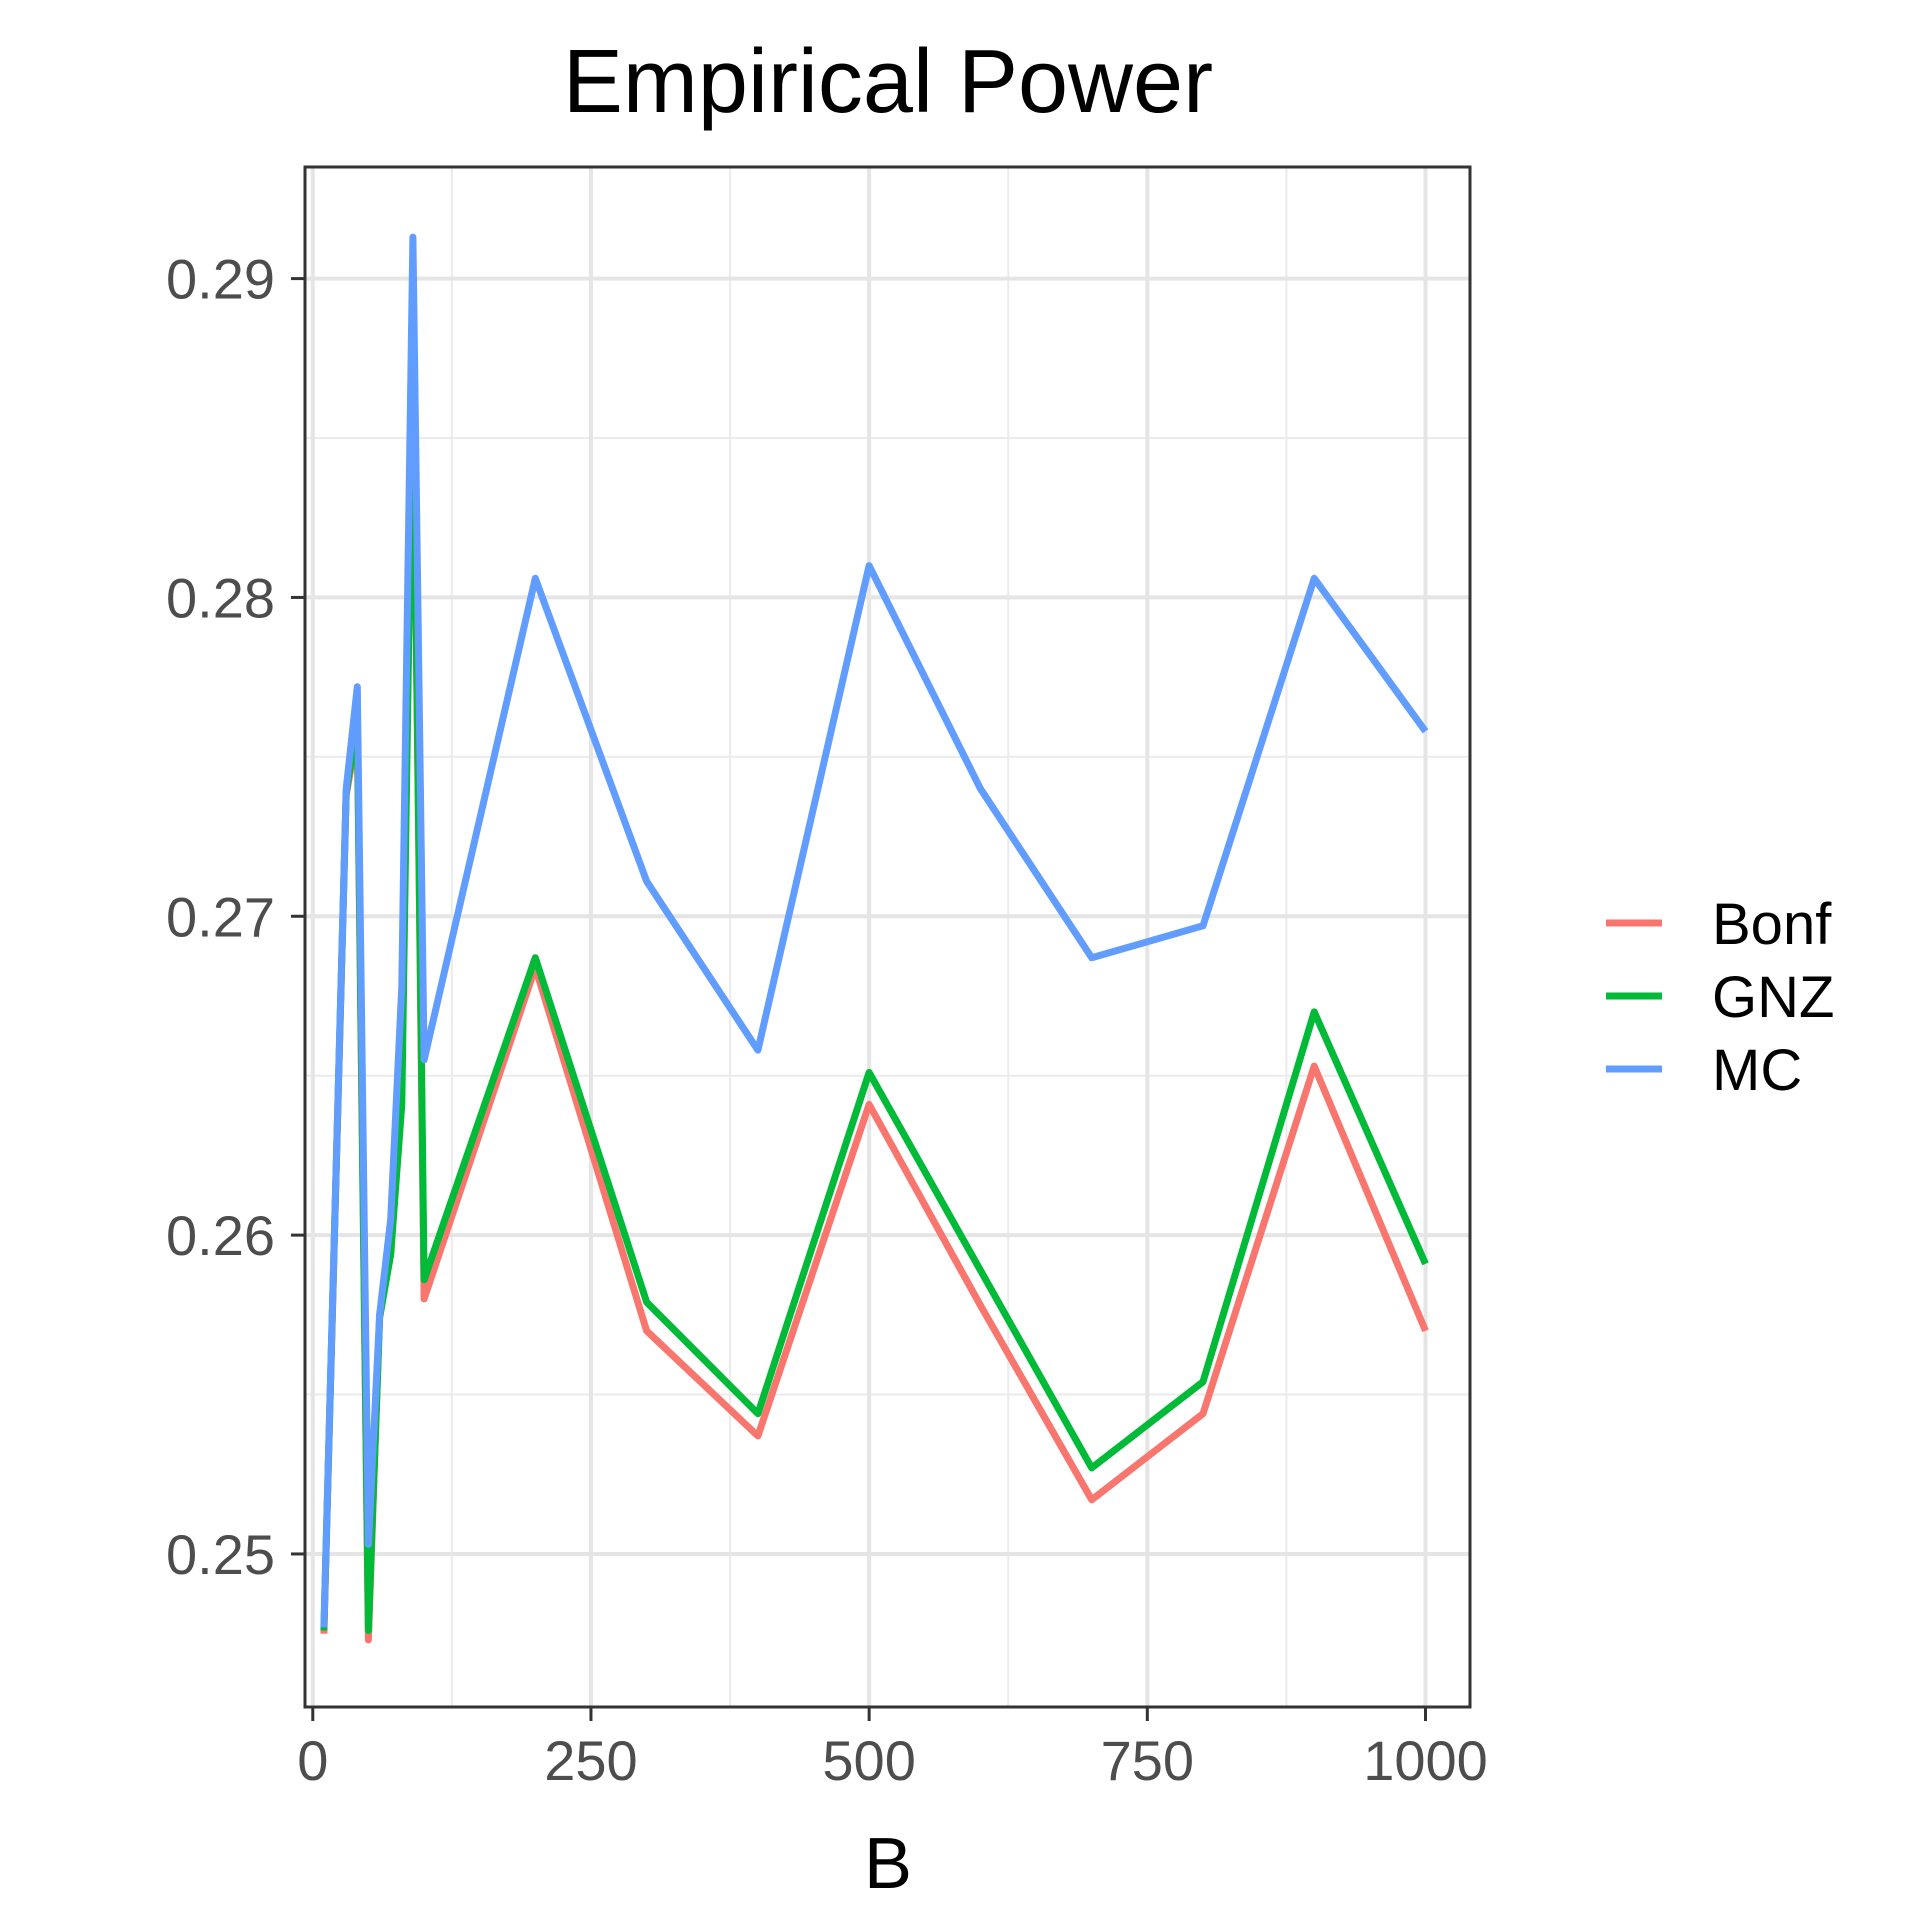  I want to click on y-tick-label: 0.26, so click(220, 1235).